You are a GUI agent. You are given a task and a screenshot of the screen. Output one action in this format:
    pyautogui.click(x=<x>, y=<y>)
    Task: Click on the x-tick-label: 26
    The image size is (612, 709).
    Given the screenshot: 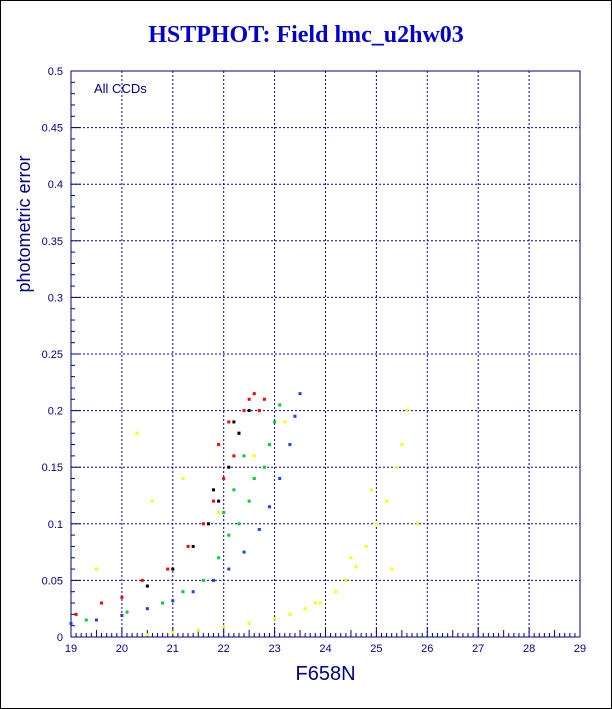 What is the action you would take?
    pyautogui.click(x=427, y=649)
    